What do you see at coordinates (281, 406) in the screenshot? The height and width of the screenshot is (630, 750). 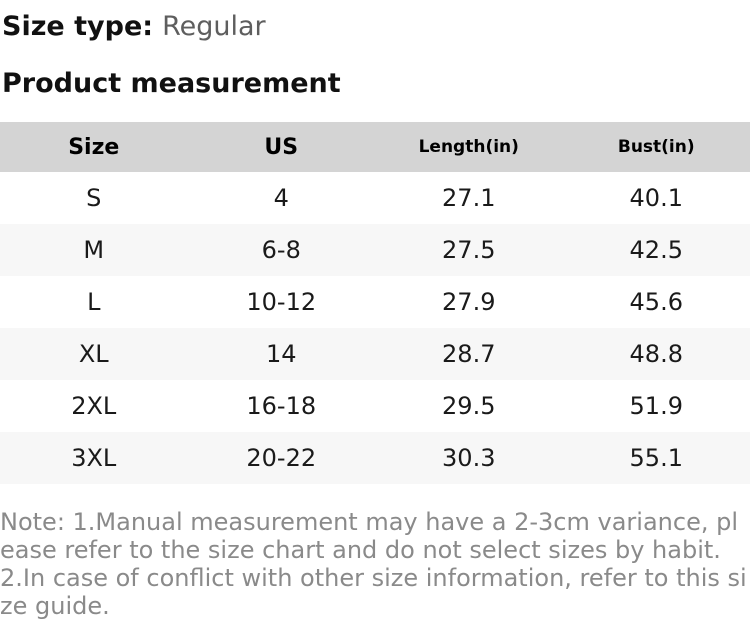 I see `cell-us: 16-18` at bounding box center [281, 406].